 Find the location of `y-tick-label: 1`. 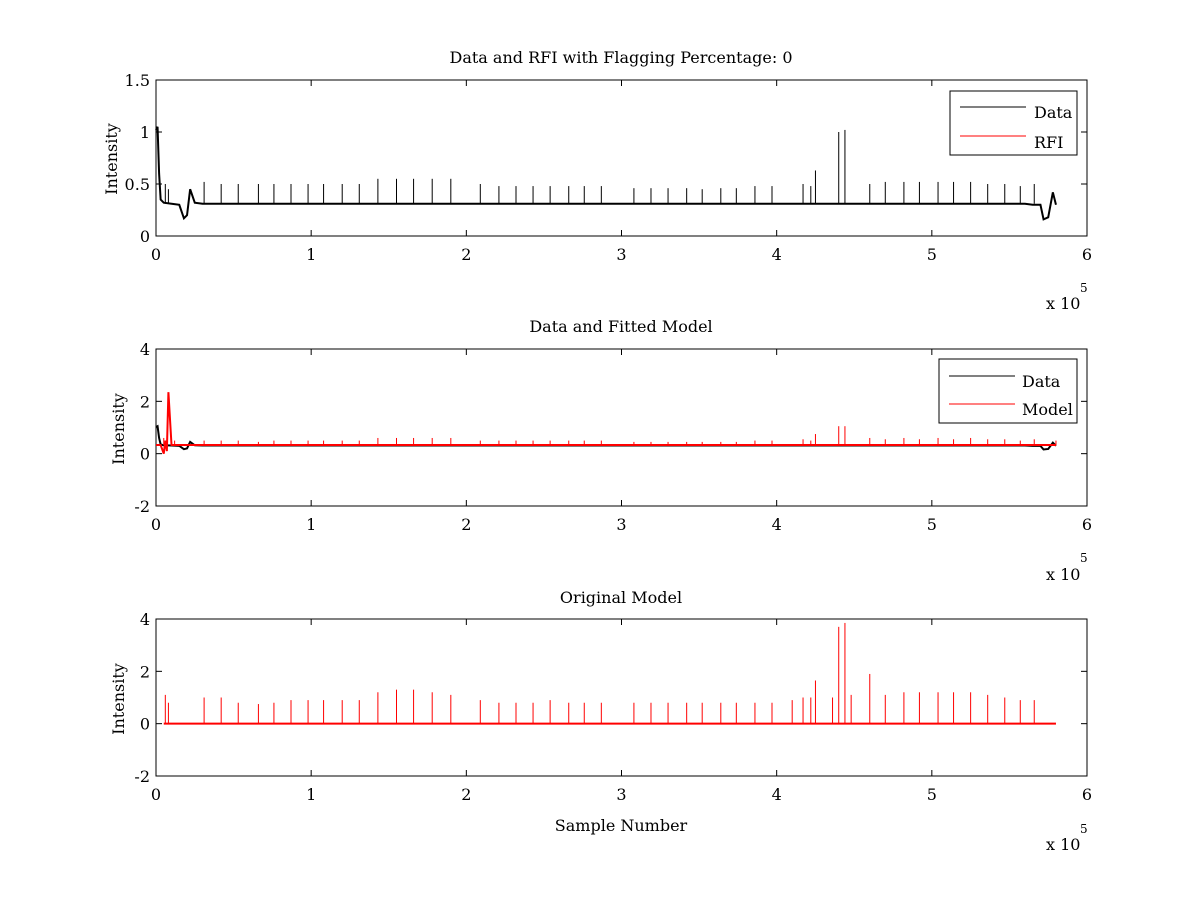

y-tick-label: 1 is located at coordinates (145, 132).